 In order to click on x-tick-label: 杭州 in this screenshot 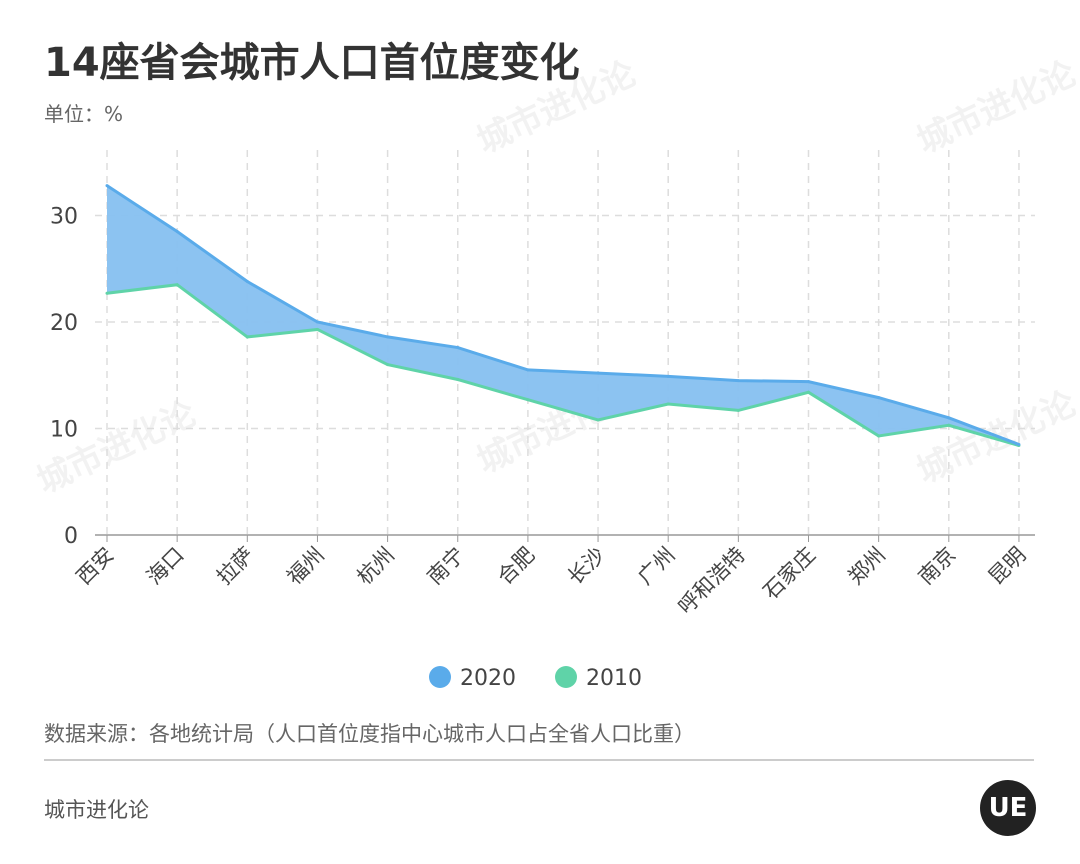, I will do `click(375, 566)`.